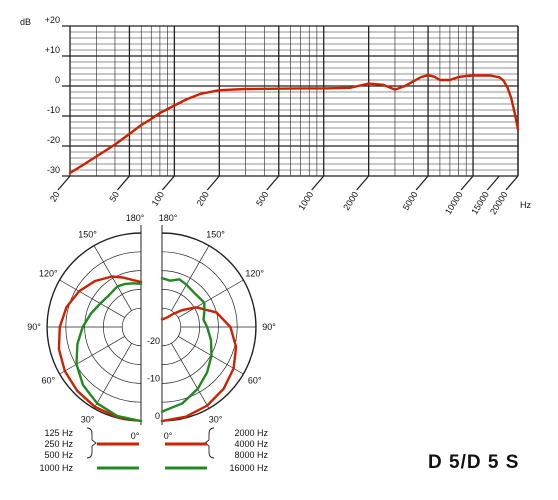  I want to click on polar-radius-label: -10, so click(153, 378).